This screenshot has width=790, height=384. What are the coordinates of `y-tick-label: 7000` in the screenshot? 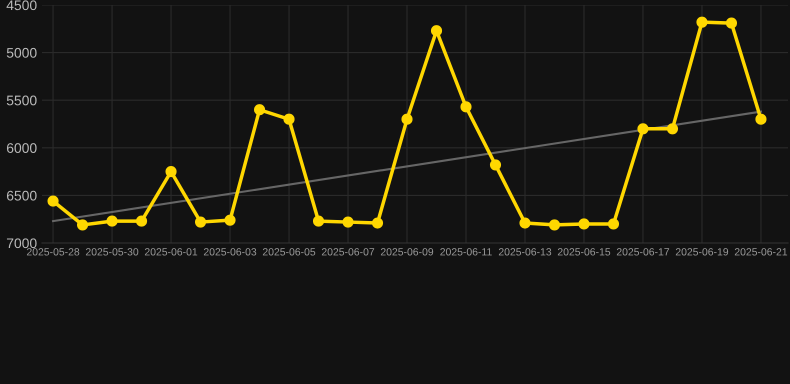 It's located at (21, 243).